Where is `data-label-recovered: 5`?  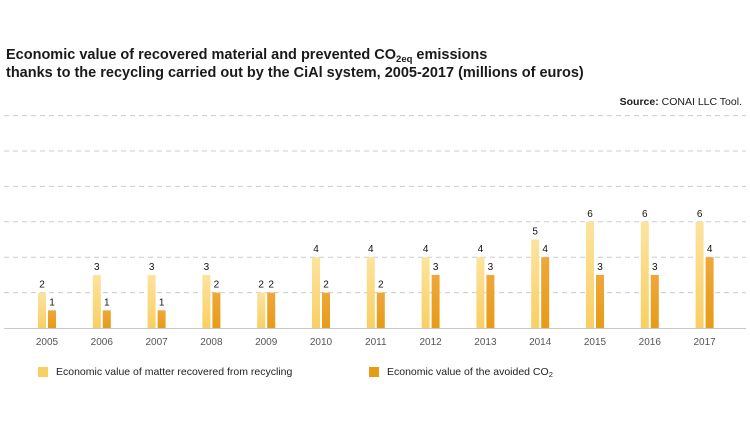
data-label-recovered: 5 is located at coordinates (535, 232).